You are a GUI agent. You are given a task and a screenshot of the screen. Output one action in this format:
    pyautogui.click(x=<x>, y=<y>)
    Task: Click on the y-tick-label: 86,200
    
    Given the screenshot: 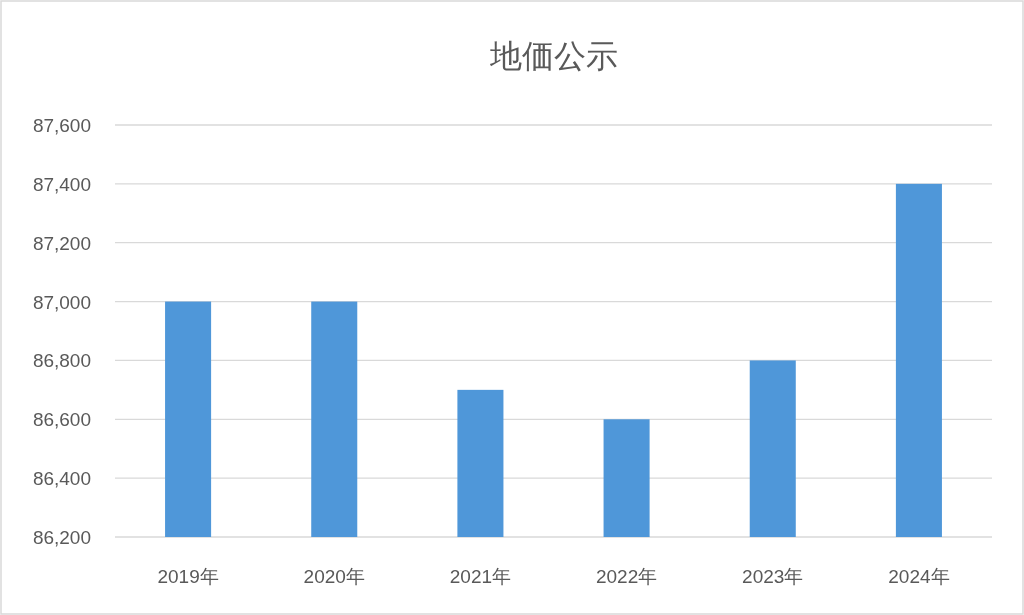 What is the action you would take?
    pyautogui.click(x=61, y=537)
    